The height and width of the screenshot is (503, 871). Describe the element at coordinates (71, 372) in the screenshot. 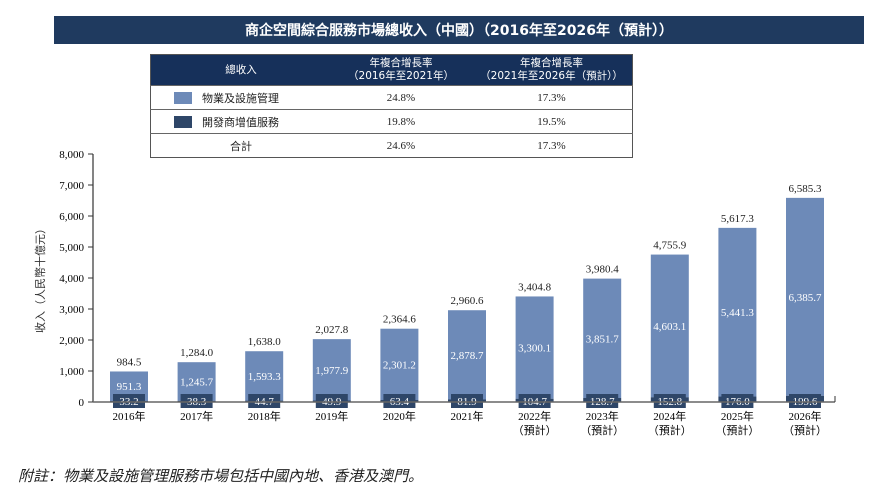

I see `y-tick-label: 1,000` at that location.